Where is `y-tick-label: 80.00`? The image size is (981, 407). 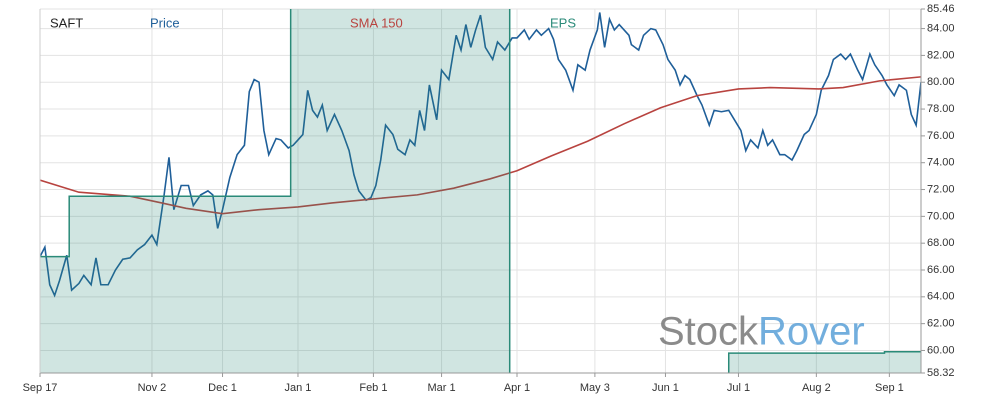
y-tick-label: 80.00 is located at coordinates (941, 82).